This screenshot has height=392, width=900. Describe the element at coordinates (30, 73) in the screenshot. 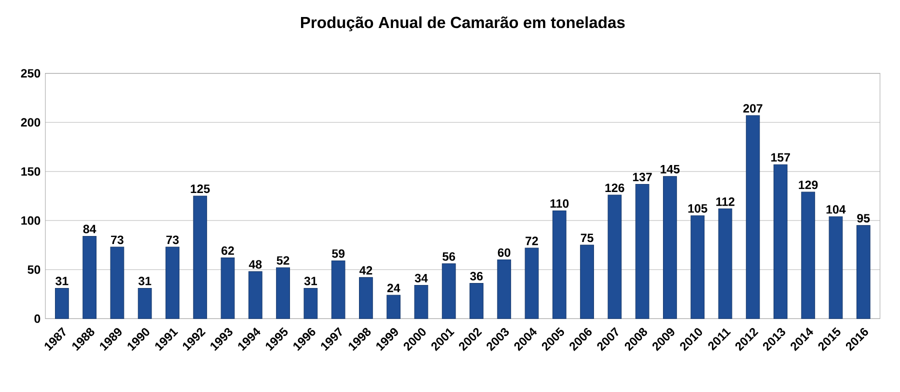

I see `y-tick-label: 250` at that location.